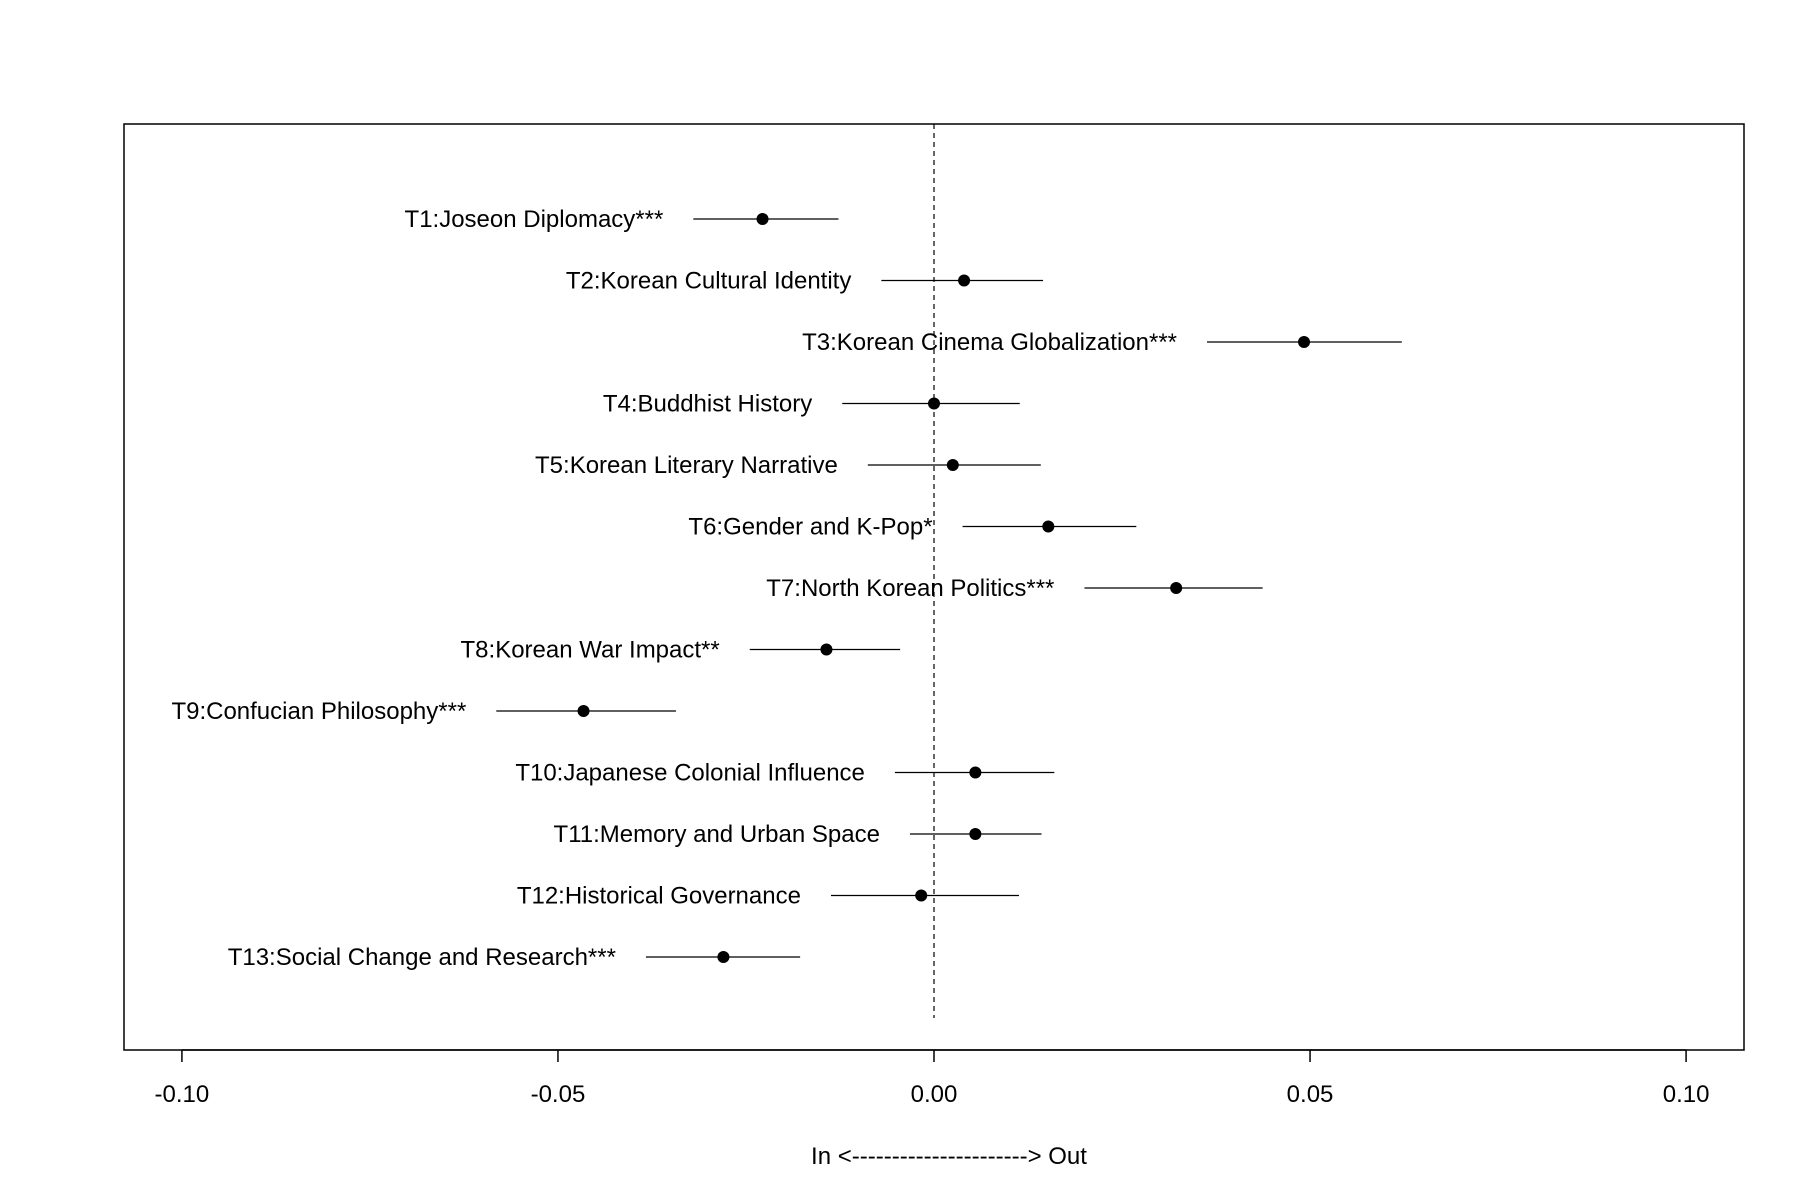 This screenshot has height=1200, width=1800. Describe the element at coordinates (1310, 1094) in the screenshot. I see `x-tick-label: 0.05` at that location.